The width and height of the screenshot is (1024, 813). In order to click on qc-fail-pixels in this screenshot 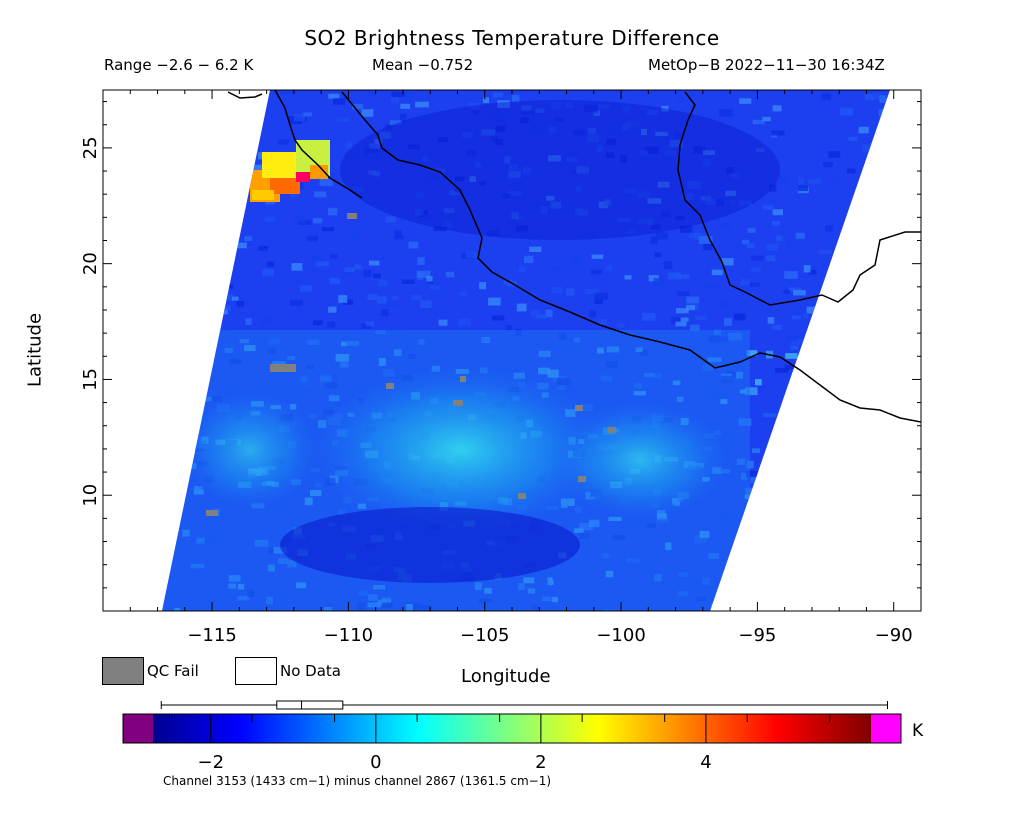, I will do `click(411, 364)`.